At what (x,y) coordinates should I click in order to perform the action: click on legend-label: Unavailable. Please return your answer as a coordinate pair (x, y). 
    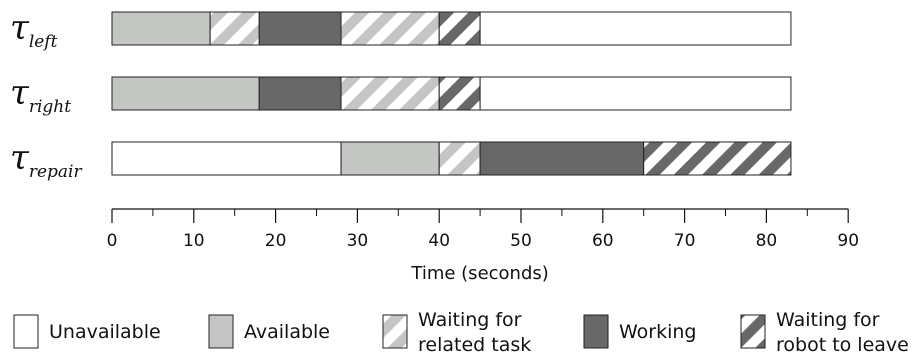
    Looking at the image, I should click on (105, 332).